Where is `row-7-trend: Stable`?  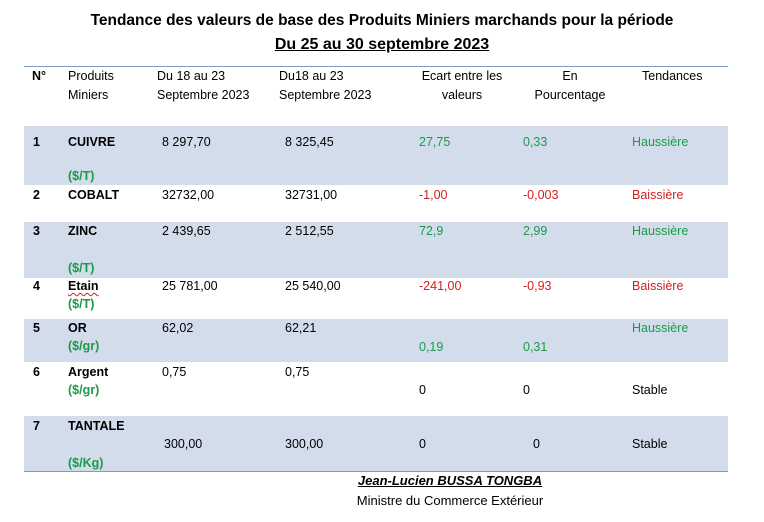 row-7-trend: Stable is located at coordinates (650, 444).